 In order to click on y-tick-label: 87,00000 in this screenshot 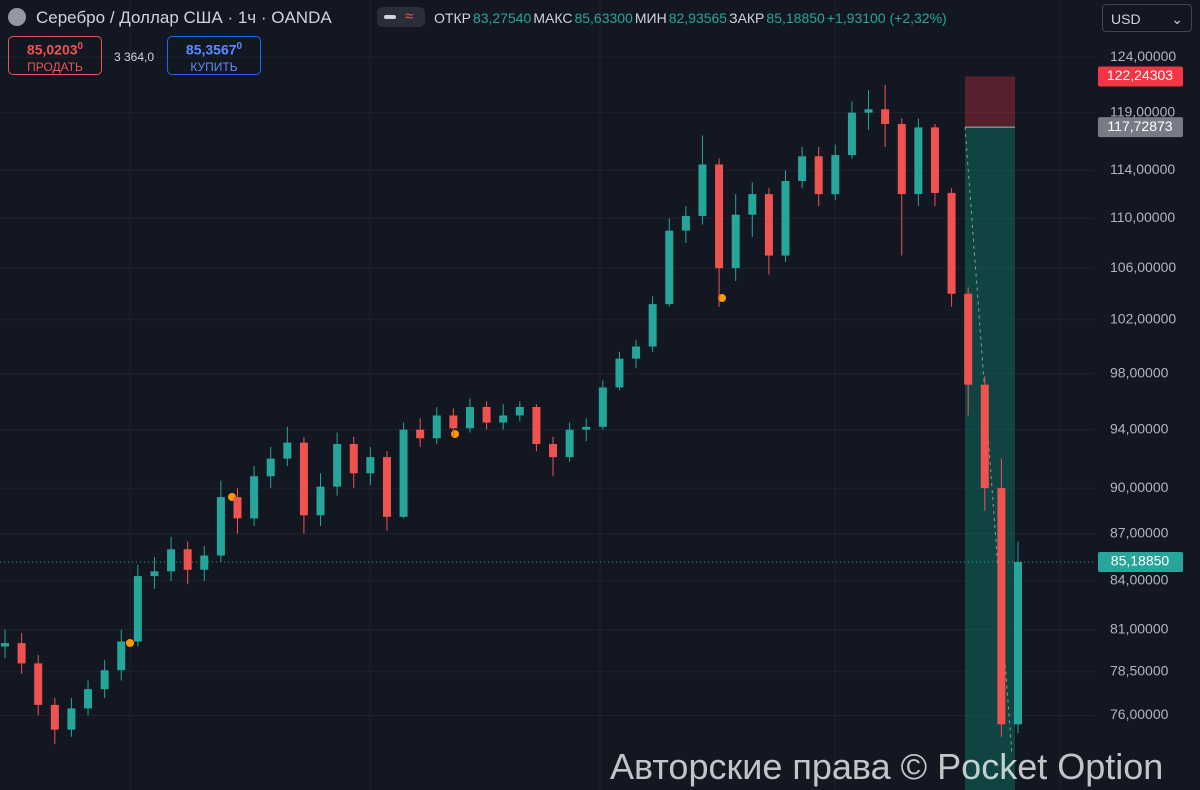, I will do `click(1139, 532)`.